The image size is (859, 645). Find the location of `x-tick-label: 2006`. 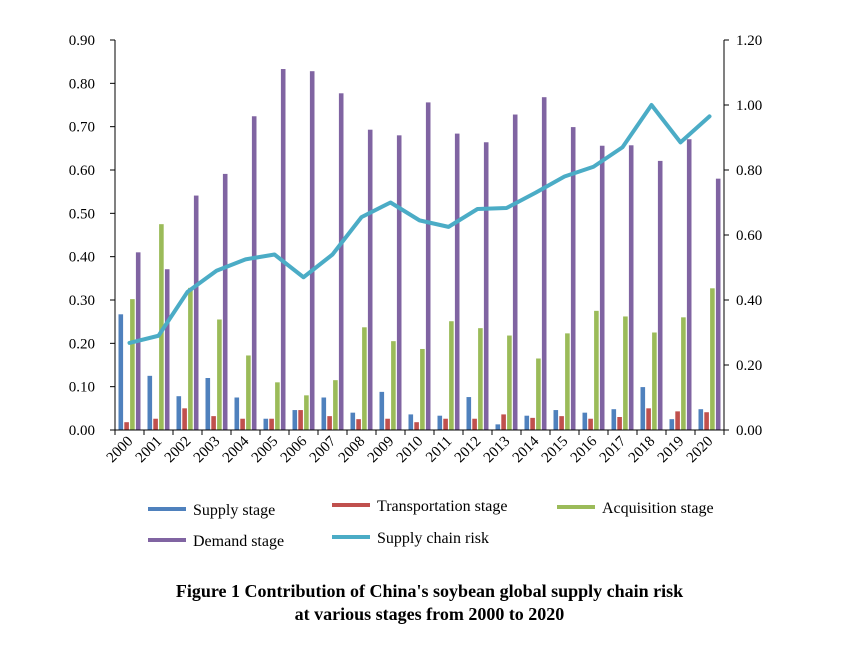

x-tick-label: 2006 is located at coordinates (294, 449).